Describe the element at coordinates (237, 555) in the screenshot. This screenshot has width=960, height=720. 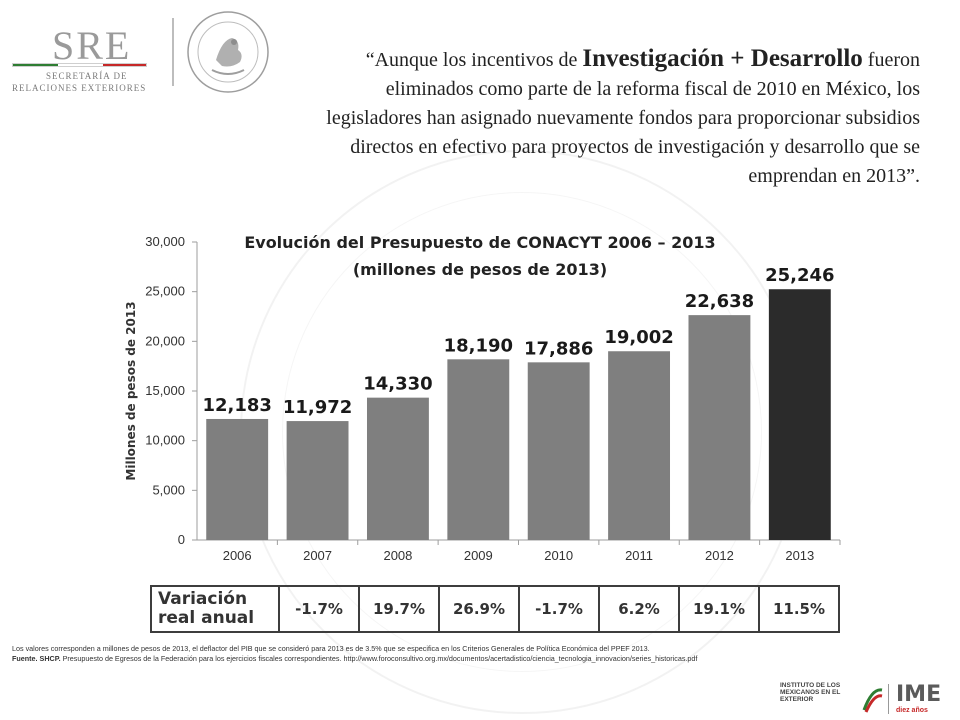
I see `x-tick-label: 2006` at that location.